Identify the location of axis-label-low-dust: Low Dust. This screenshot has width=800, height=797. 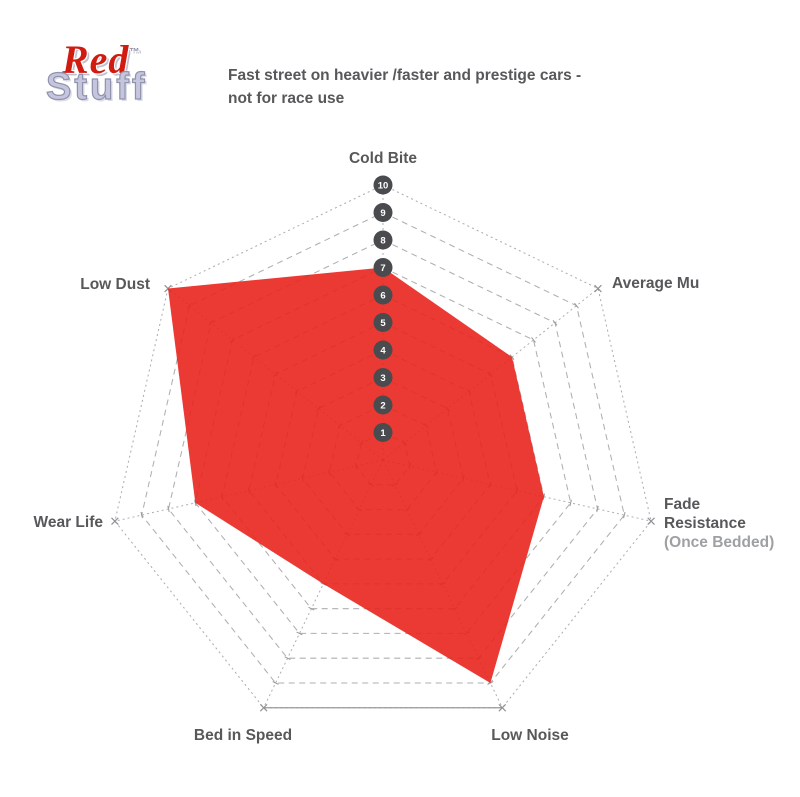
(115, 284).